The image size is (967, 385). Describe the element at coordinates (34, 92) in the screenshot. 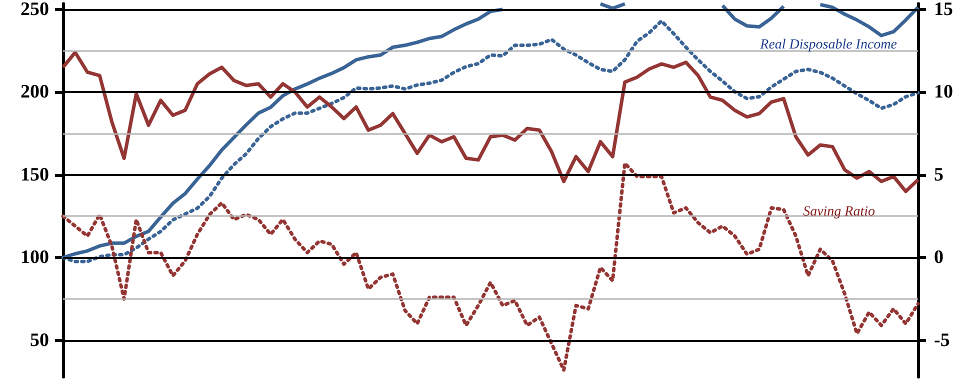

I see `y-tick-label: 200` at that location.